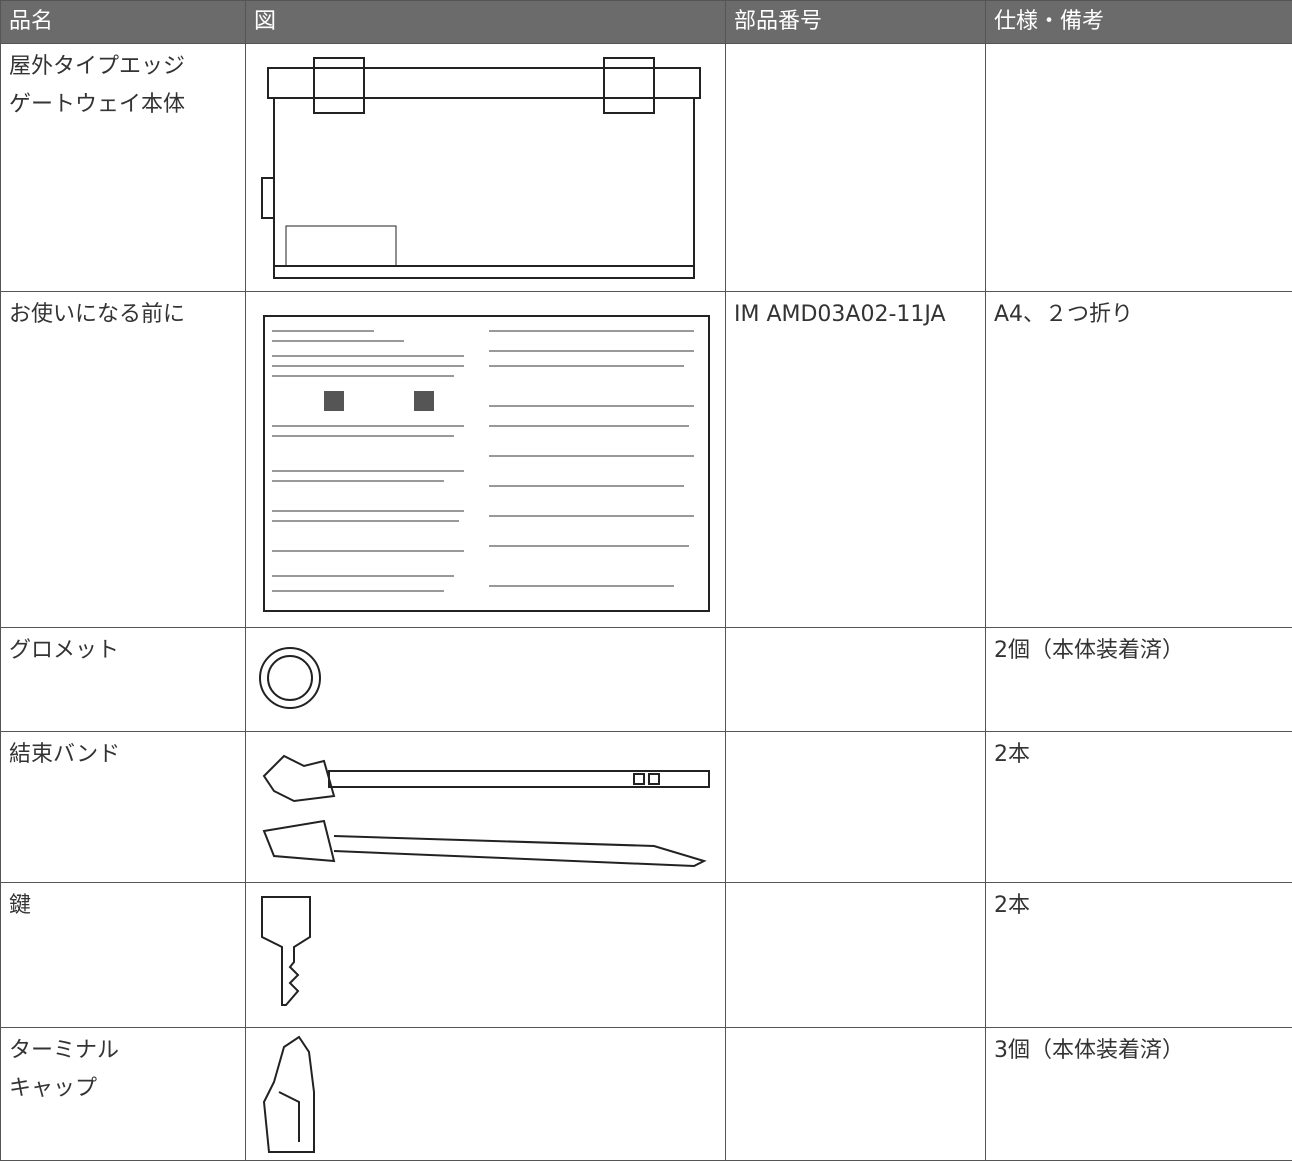 The height and width of the screenshot is (1162, 1292). What do you see at coordinates (1138, 1094) in the screenshot?
I see `spec: 3個（本体装着済）` at bounding box center [1138, 1094].